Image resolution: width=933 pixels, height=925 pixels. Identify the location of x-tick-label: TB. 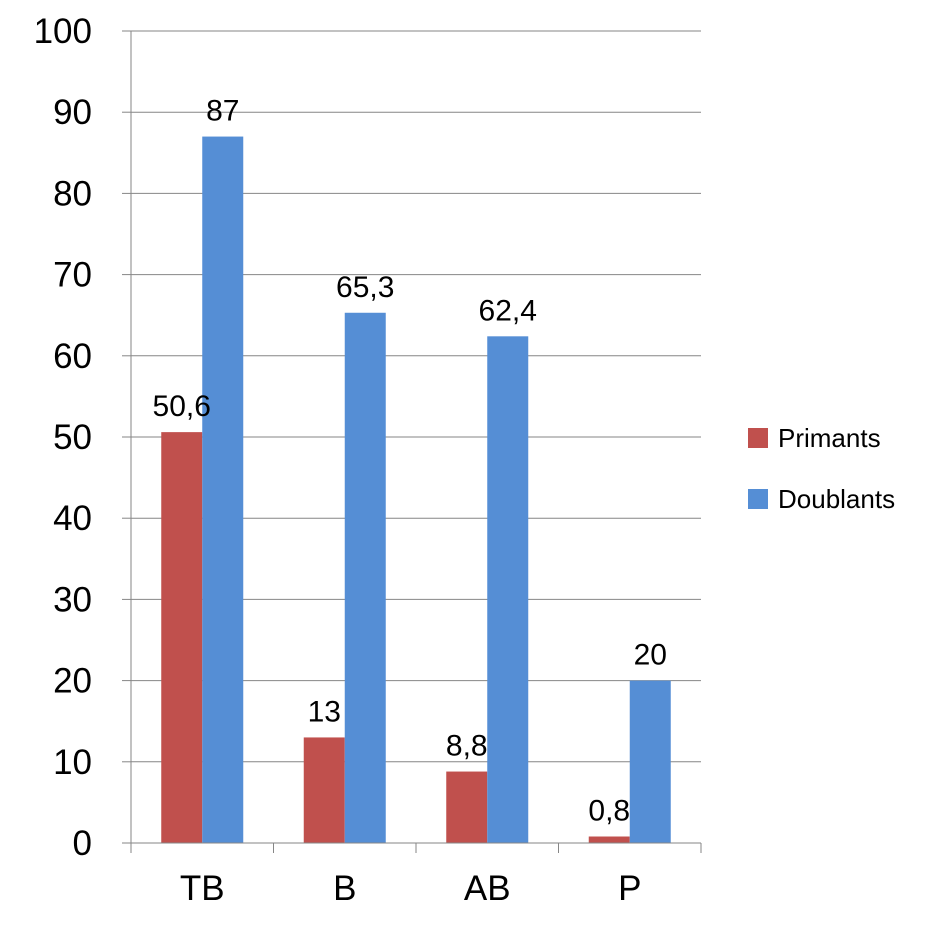
(202, 888).